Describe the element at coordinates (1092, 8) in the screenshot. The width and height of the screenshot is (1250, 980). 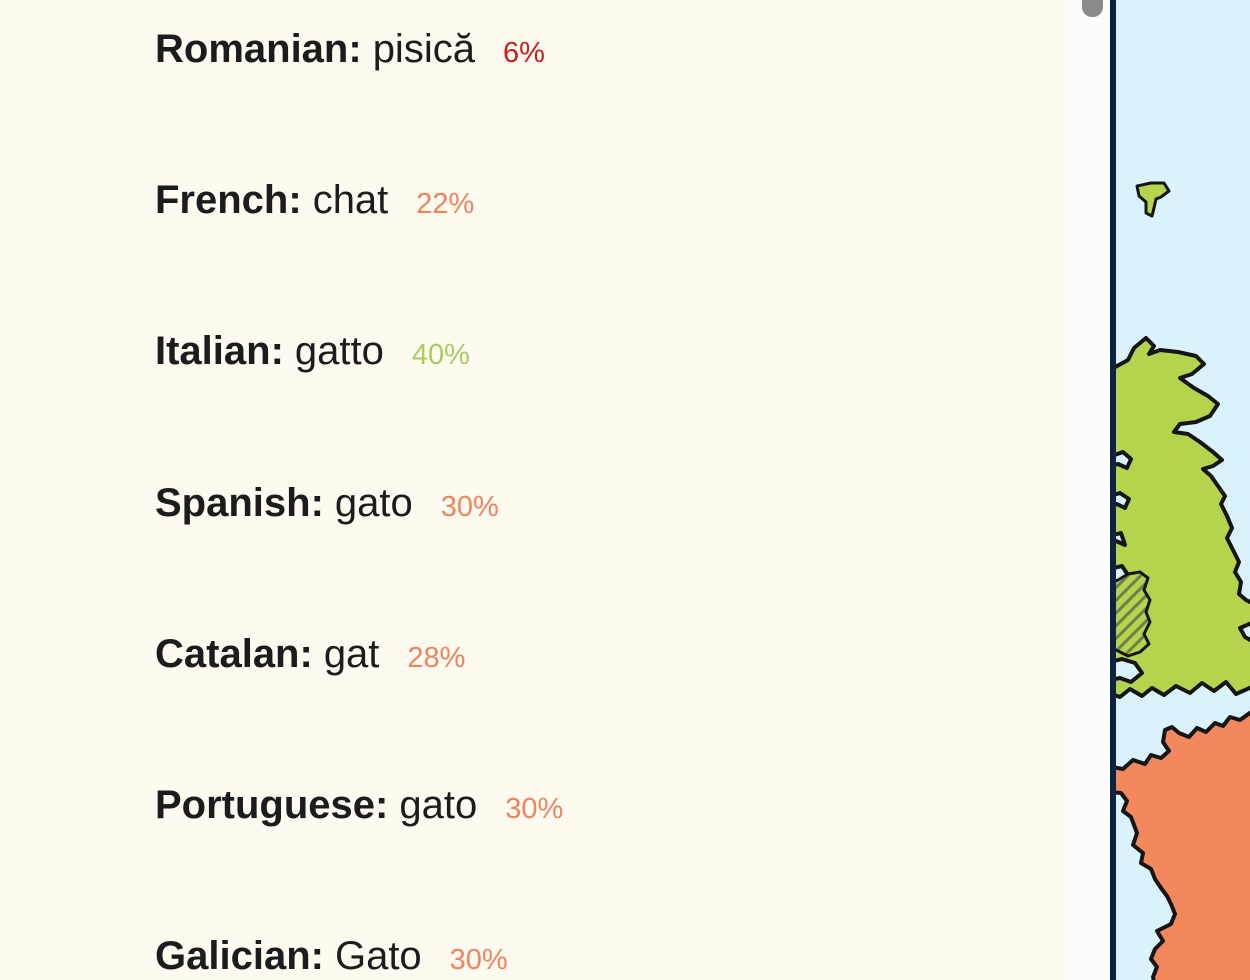
I see `scrollbar-thumb` at that location.